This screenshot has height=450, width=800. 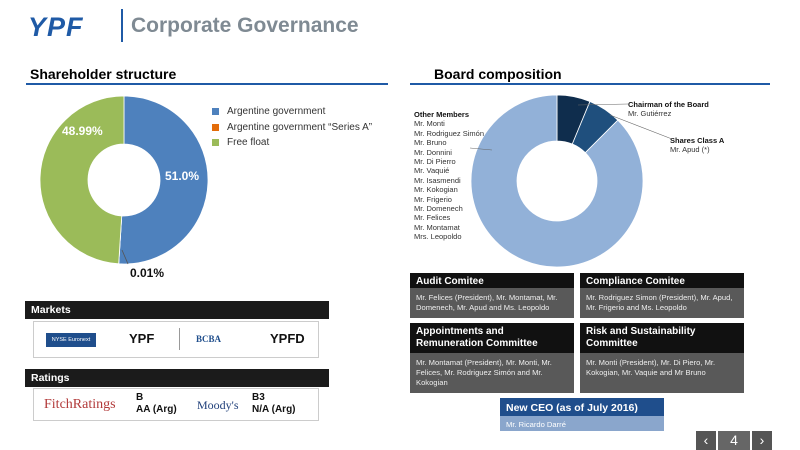 I want to click on header-divider, so click(x=122, y=25).